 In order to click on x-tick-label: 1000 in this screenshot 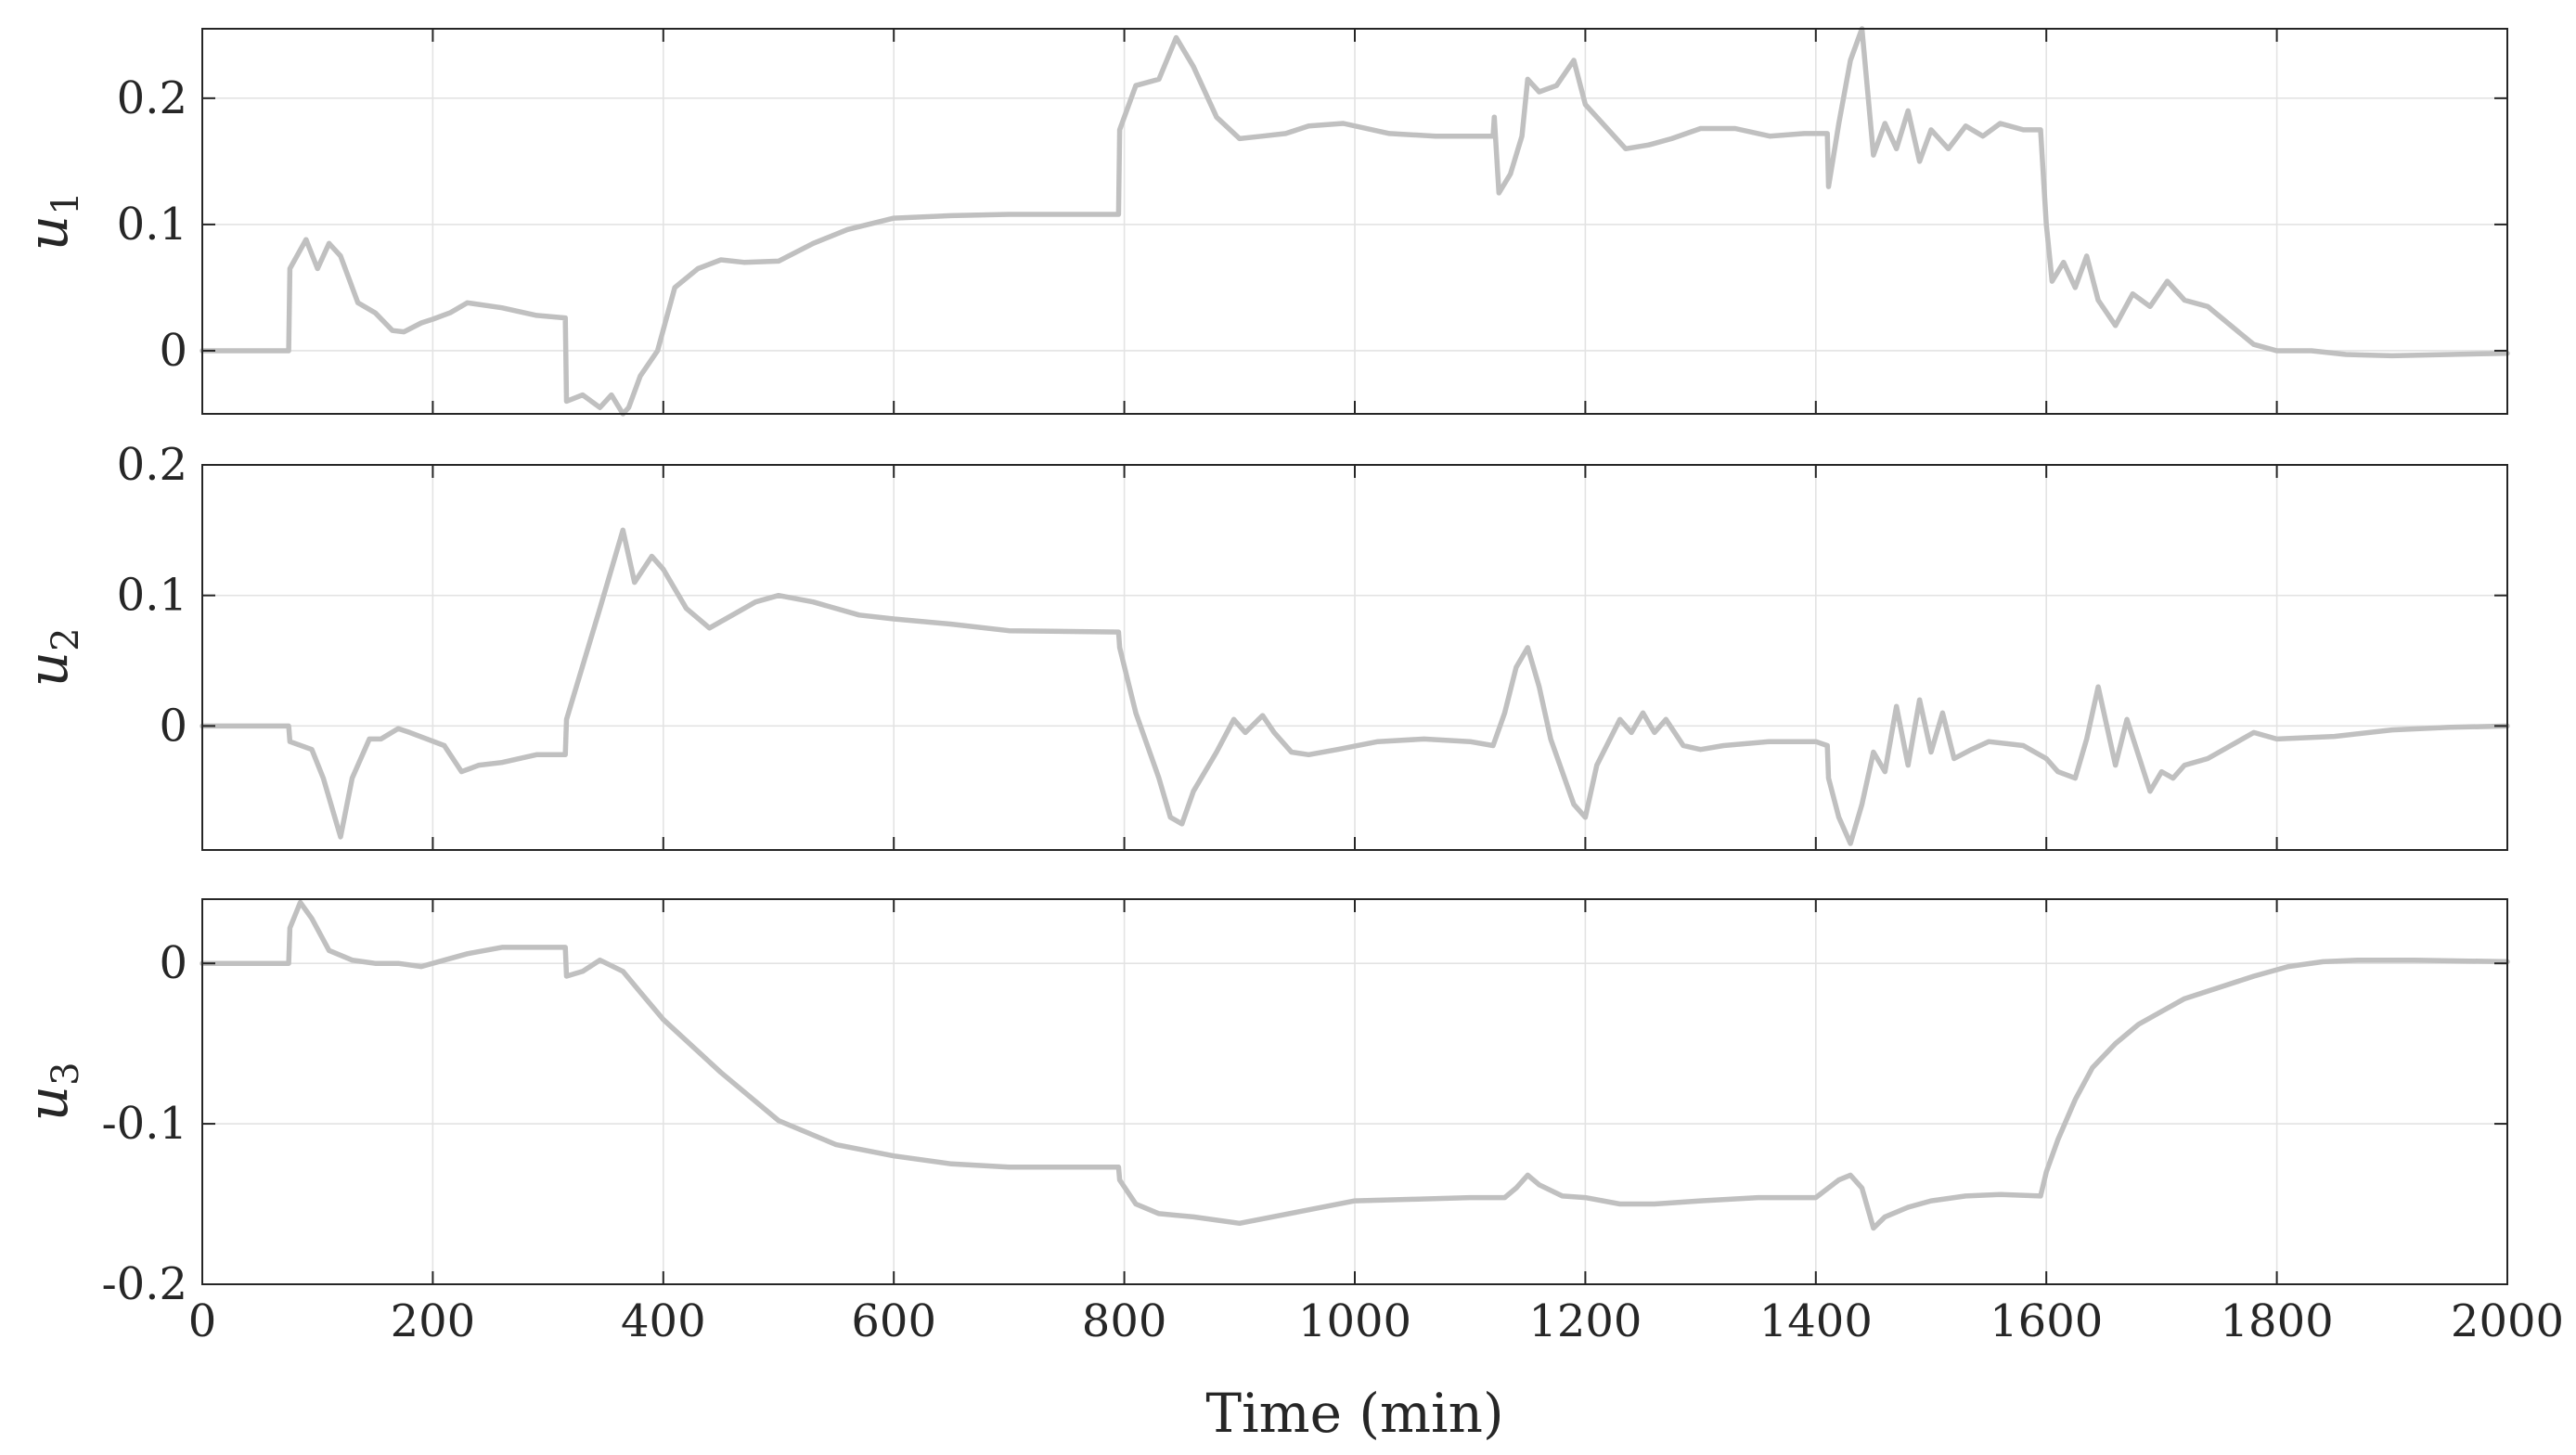, I will do `click(1354, 1321)`.